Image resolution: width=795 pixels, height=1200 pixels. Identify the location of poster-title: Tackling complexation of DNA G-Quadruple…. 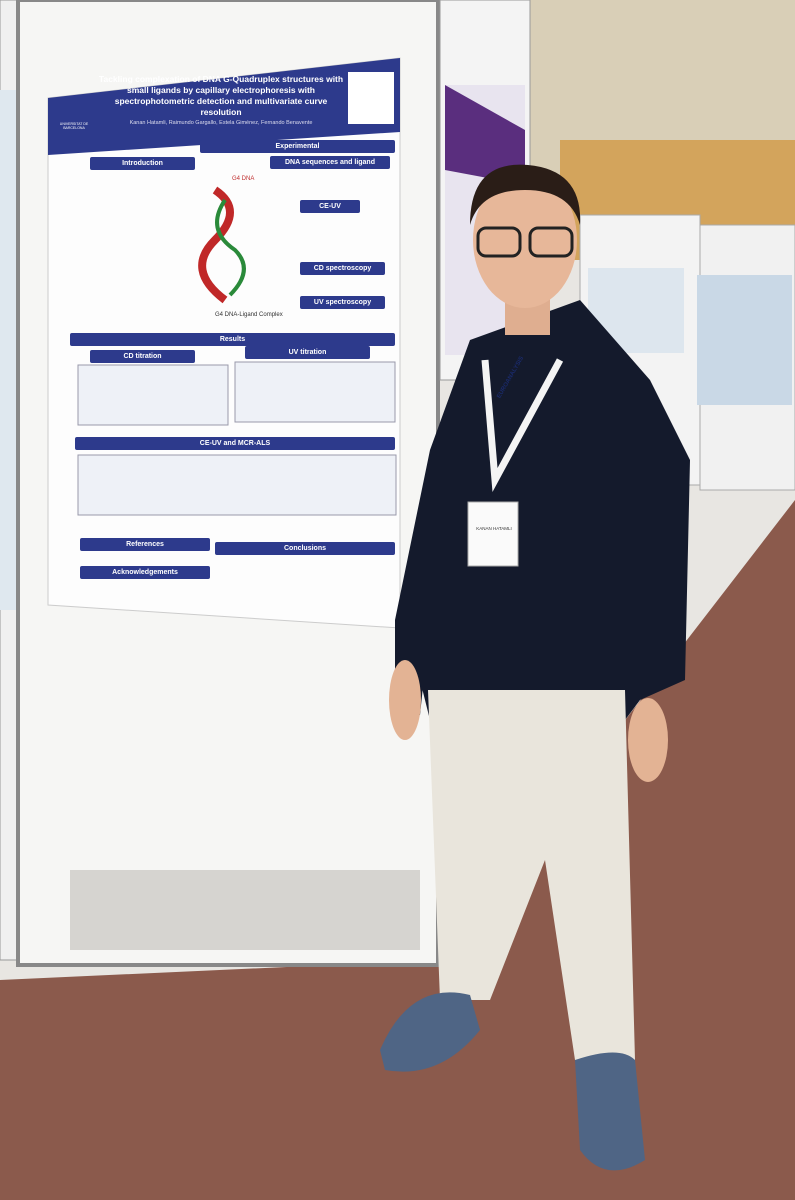
(221, 95).